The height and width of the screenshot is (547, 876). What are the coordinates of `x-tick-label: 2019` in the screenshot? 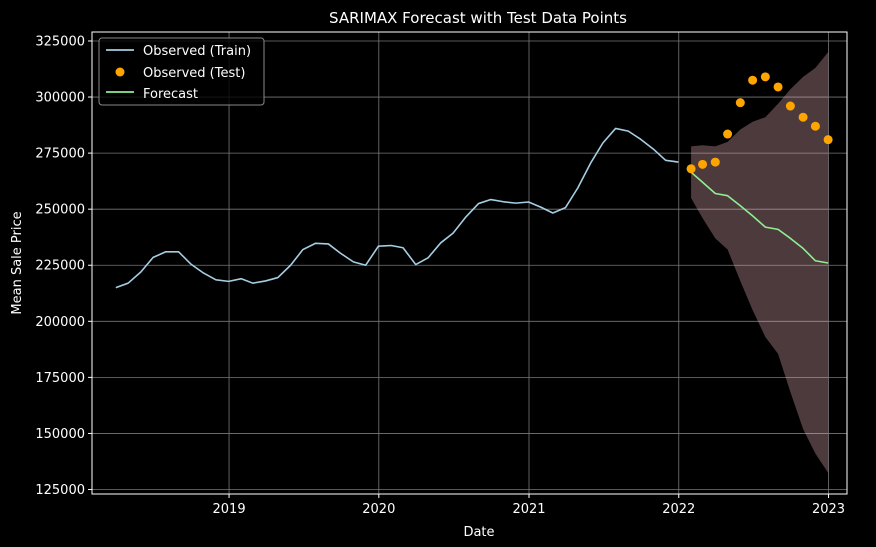 It's located at (229, 509).